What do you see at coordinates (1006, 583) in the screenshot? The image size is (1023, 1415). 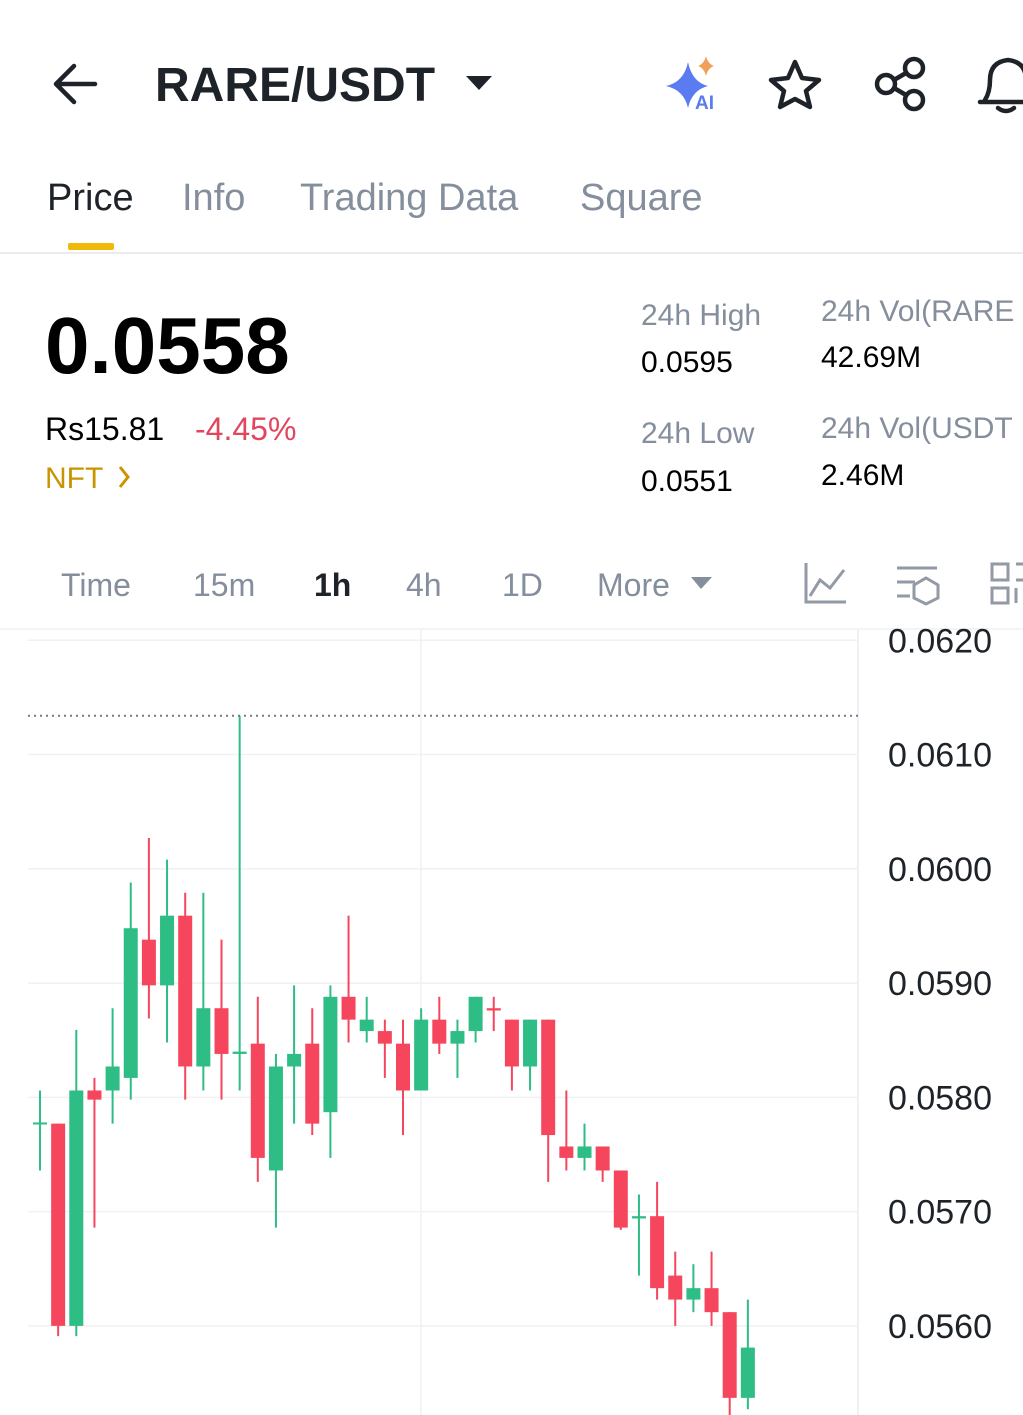 I see `layout-button` at bounding box center [1006, 583].